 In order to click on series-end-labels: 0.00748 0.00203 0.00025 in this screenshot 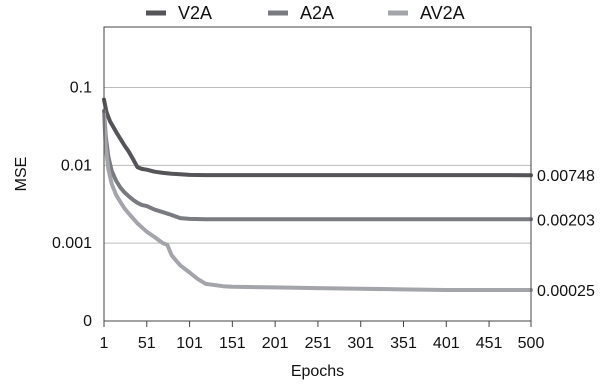, I will do `click(566, 234)`.